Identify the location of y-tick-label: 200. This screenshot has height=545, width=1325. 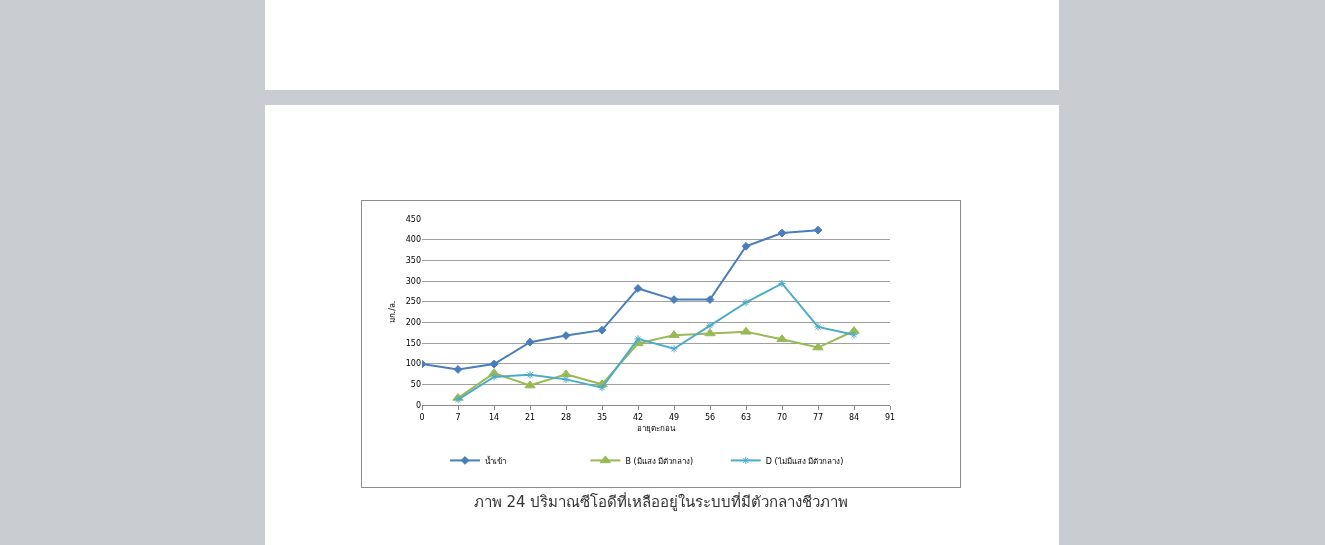
(413, 323).